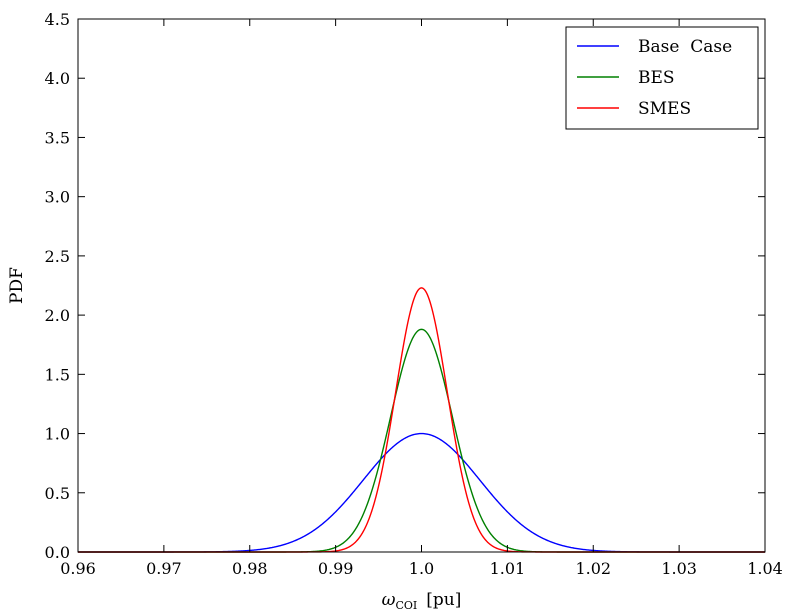 The image size is (786, 616). I want to click on legend-label: SMES, so click(664, 109).